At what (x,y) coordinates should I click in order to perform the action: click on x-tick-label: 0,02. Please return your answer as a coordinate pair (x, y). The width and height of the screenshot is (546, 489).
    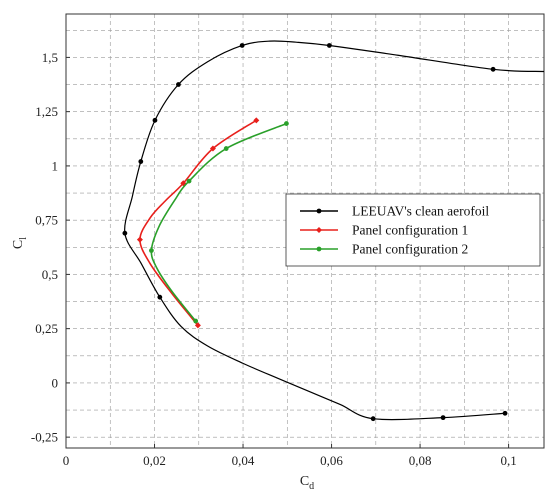
    Looking at the image, I should click on (154, 460).